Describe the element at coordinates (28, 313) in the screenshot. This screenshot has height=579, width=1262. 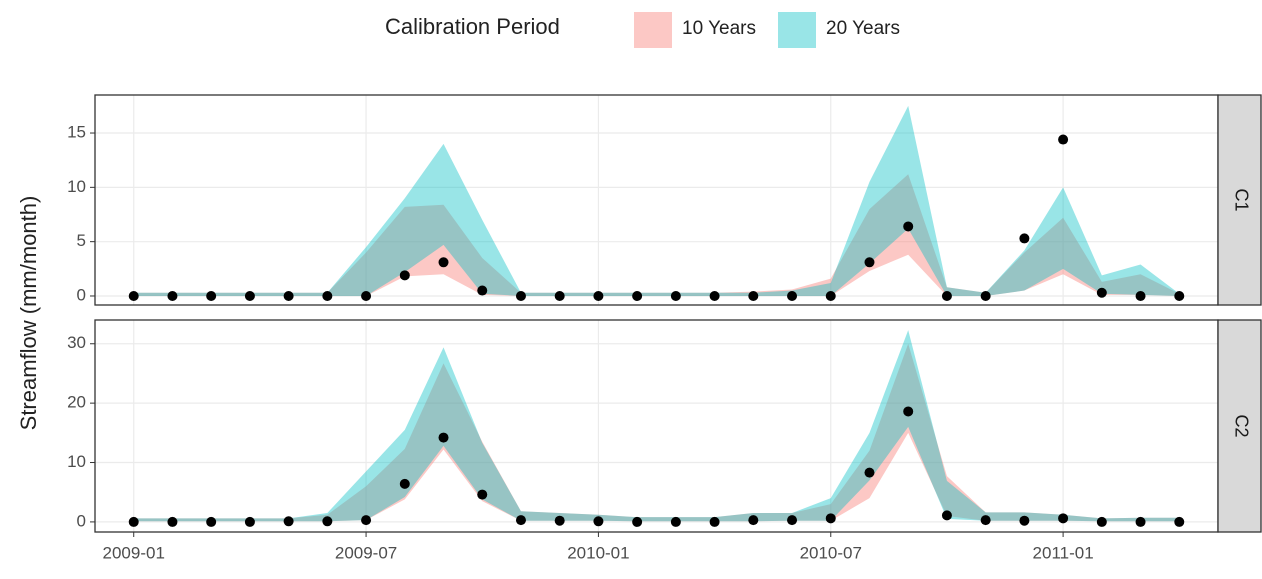
I see `y-axis-label: Streamflow (mm/month)` at that location.